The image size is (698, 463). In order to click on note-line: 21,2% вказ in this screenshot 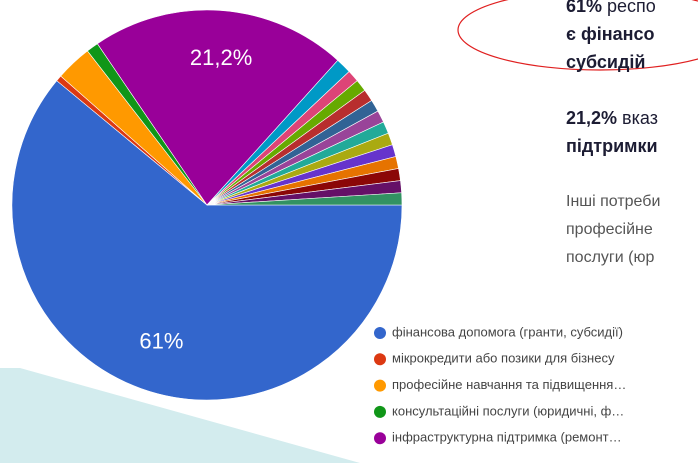, I will do `click(612, 118)`.